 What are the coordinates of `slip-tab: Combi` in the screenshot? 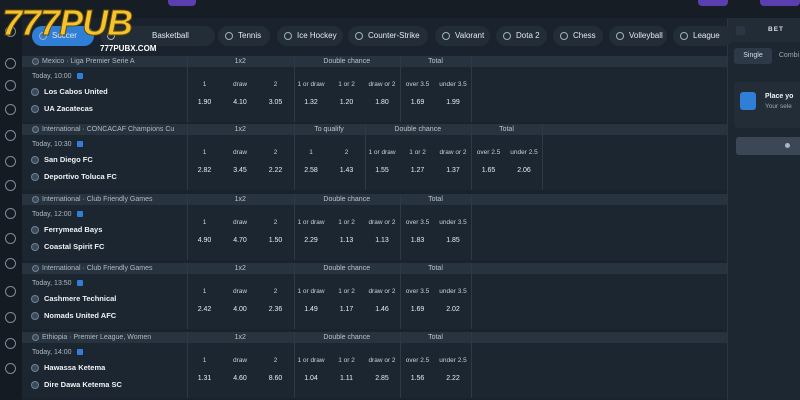 It's located at (789, 55).